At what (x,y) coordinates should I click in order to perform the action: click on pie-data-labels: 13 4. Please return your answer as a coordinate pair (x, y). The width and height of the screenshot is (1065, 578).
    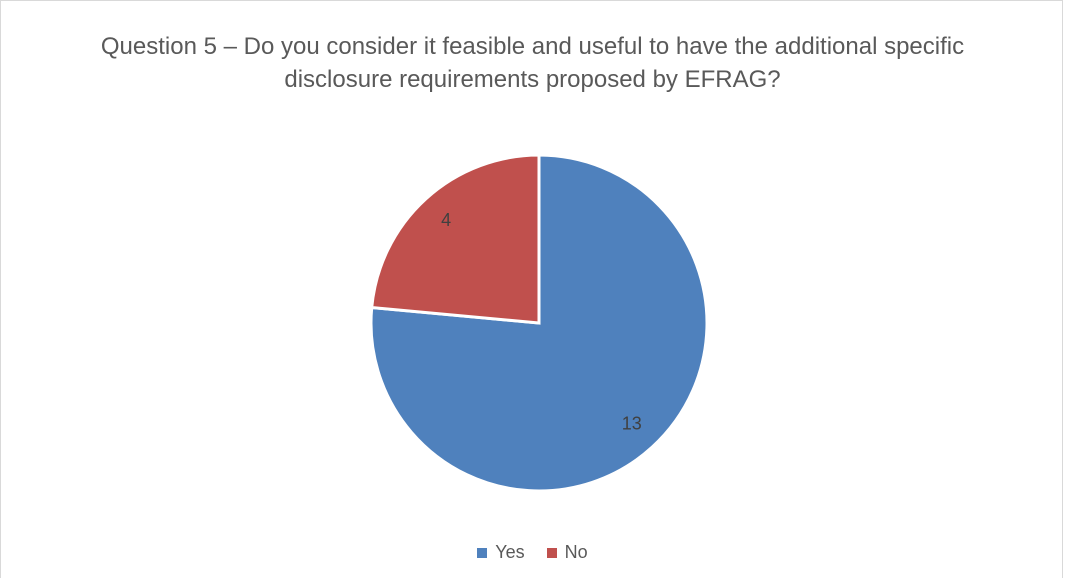
    Looking at the image, I should click on (541, 322).